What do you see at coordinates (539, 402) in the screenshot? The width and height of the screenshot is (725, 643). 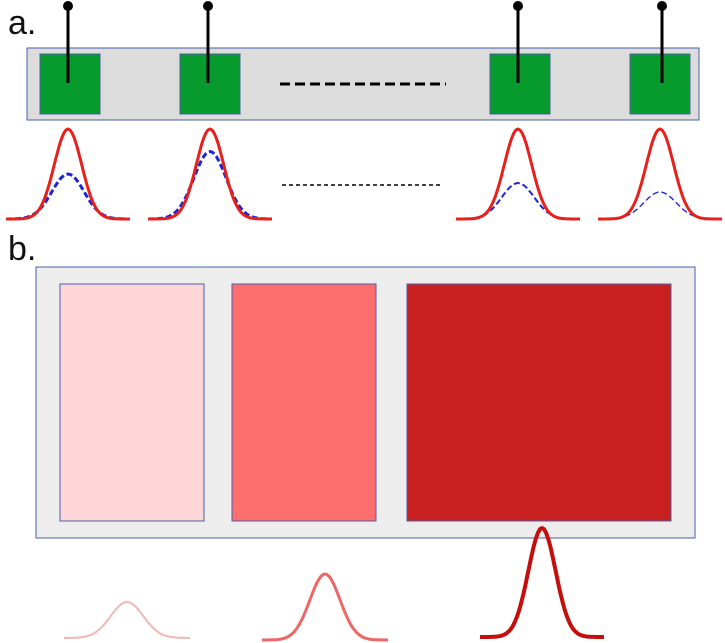 I see `box-dark` at bounding box center [539, 402].